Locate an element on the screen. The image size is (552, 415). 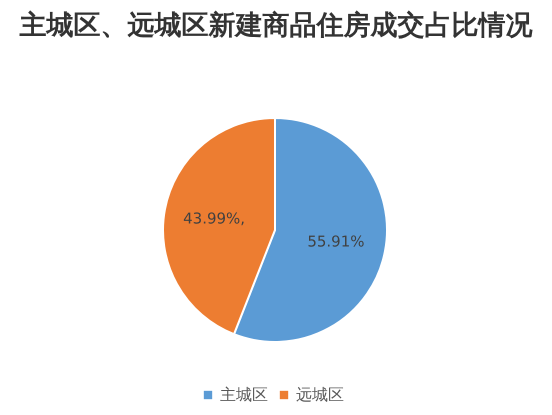
data-label: 43.99%, is located at coordinates (214, 218).